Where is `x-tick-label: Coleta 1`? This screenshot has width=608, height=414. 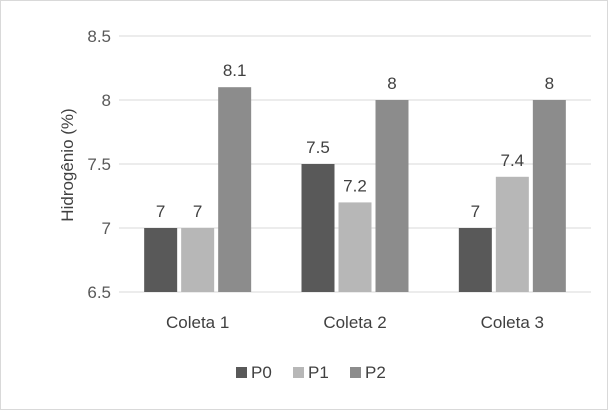 x-tick-label: Coleta 1 is located at coordinates (197, 322).